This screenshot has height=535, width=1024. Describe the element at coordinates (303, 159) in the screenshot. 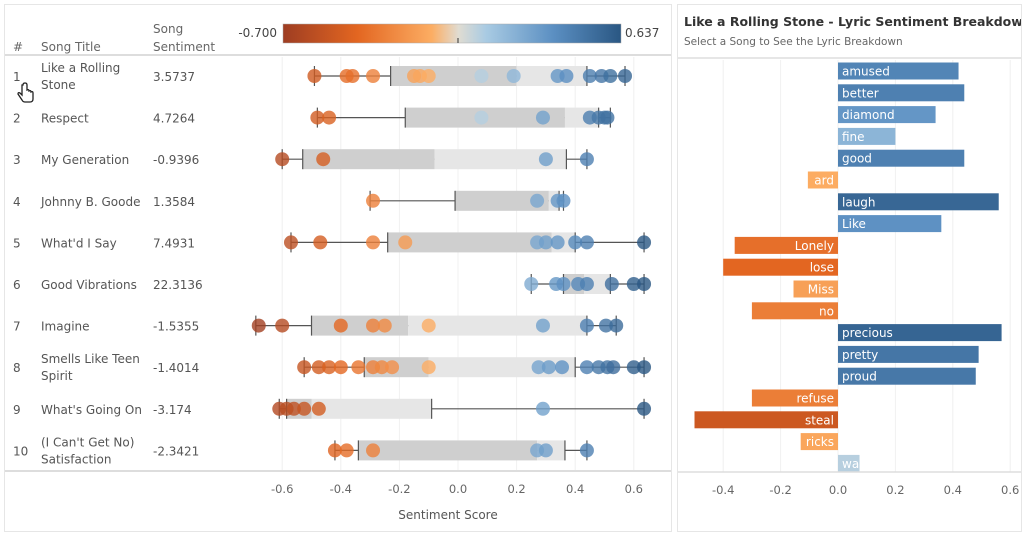

I see `song-row: 3 My Generation -0.9396` at that location.